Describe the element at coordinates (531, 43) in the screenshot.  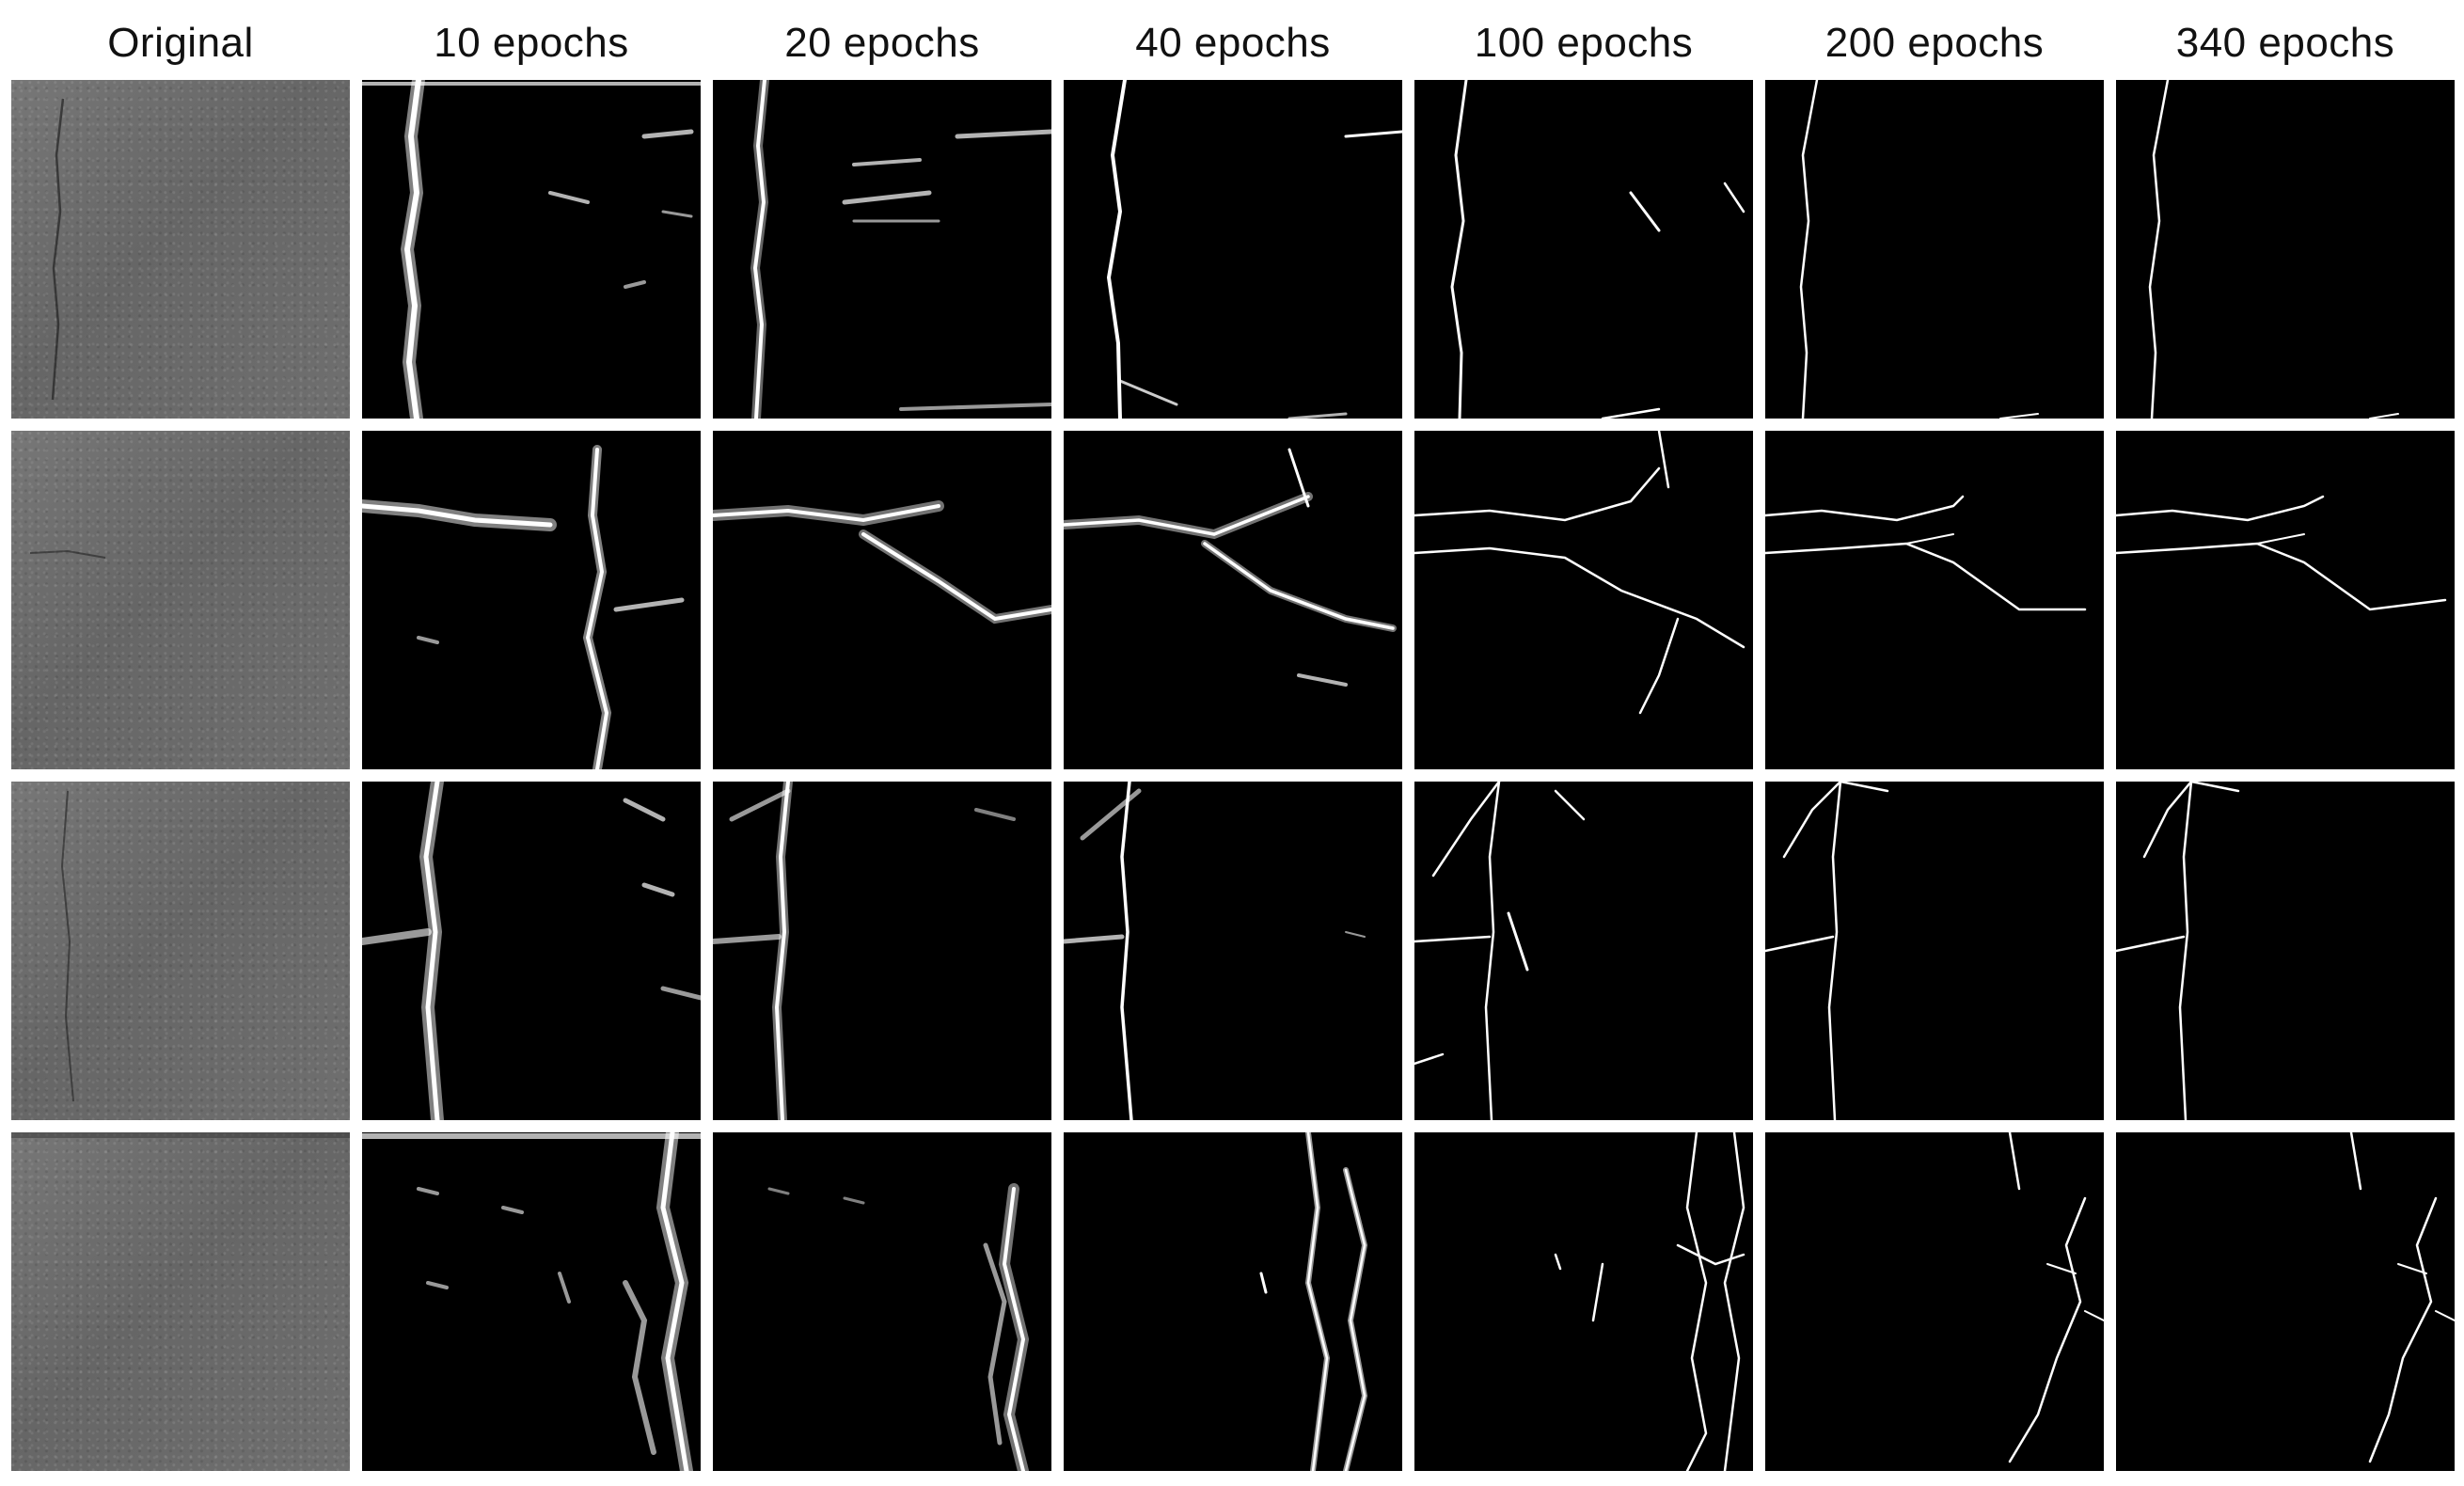
I see `column-label-10-epochs: 10 epochs` at that location.